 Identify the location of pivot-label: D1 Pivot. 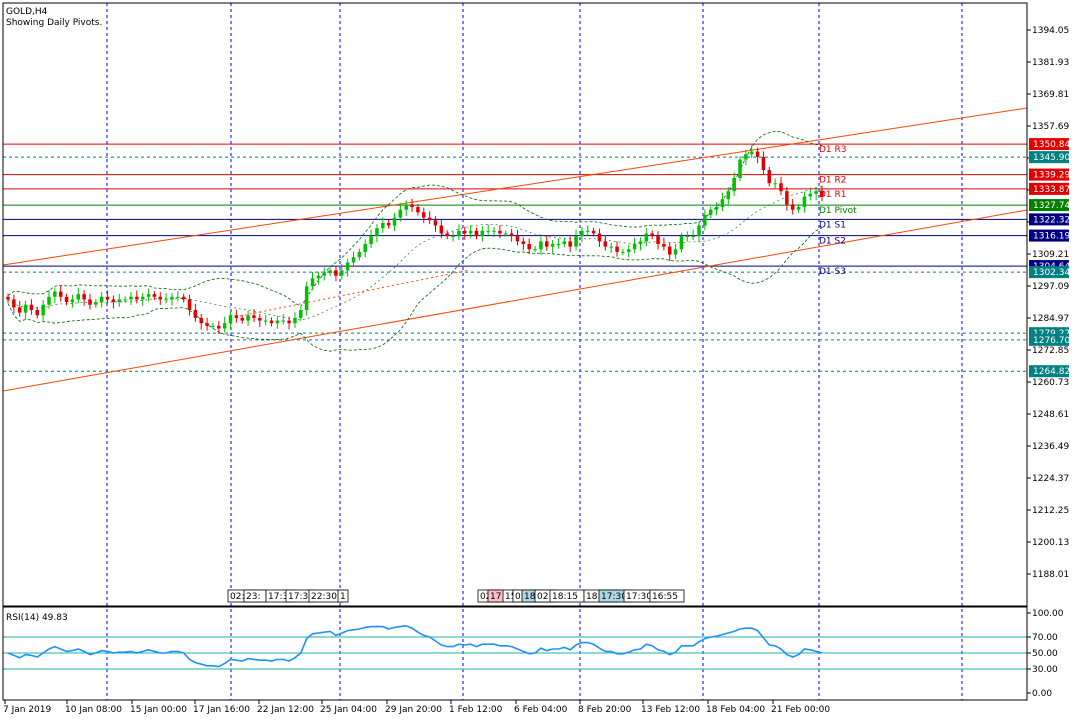
(838, 211).